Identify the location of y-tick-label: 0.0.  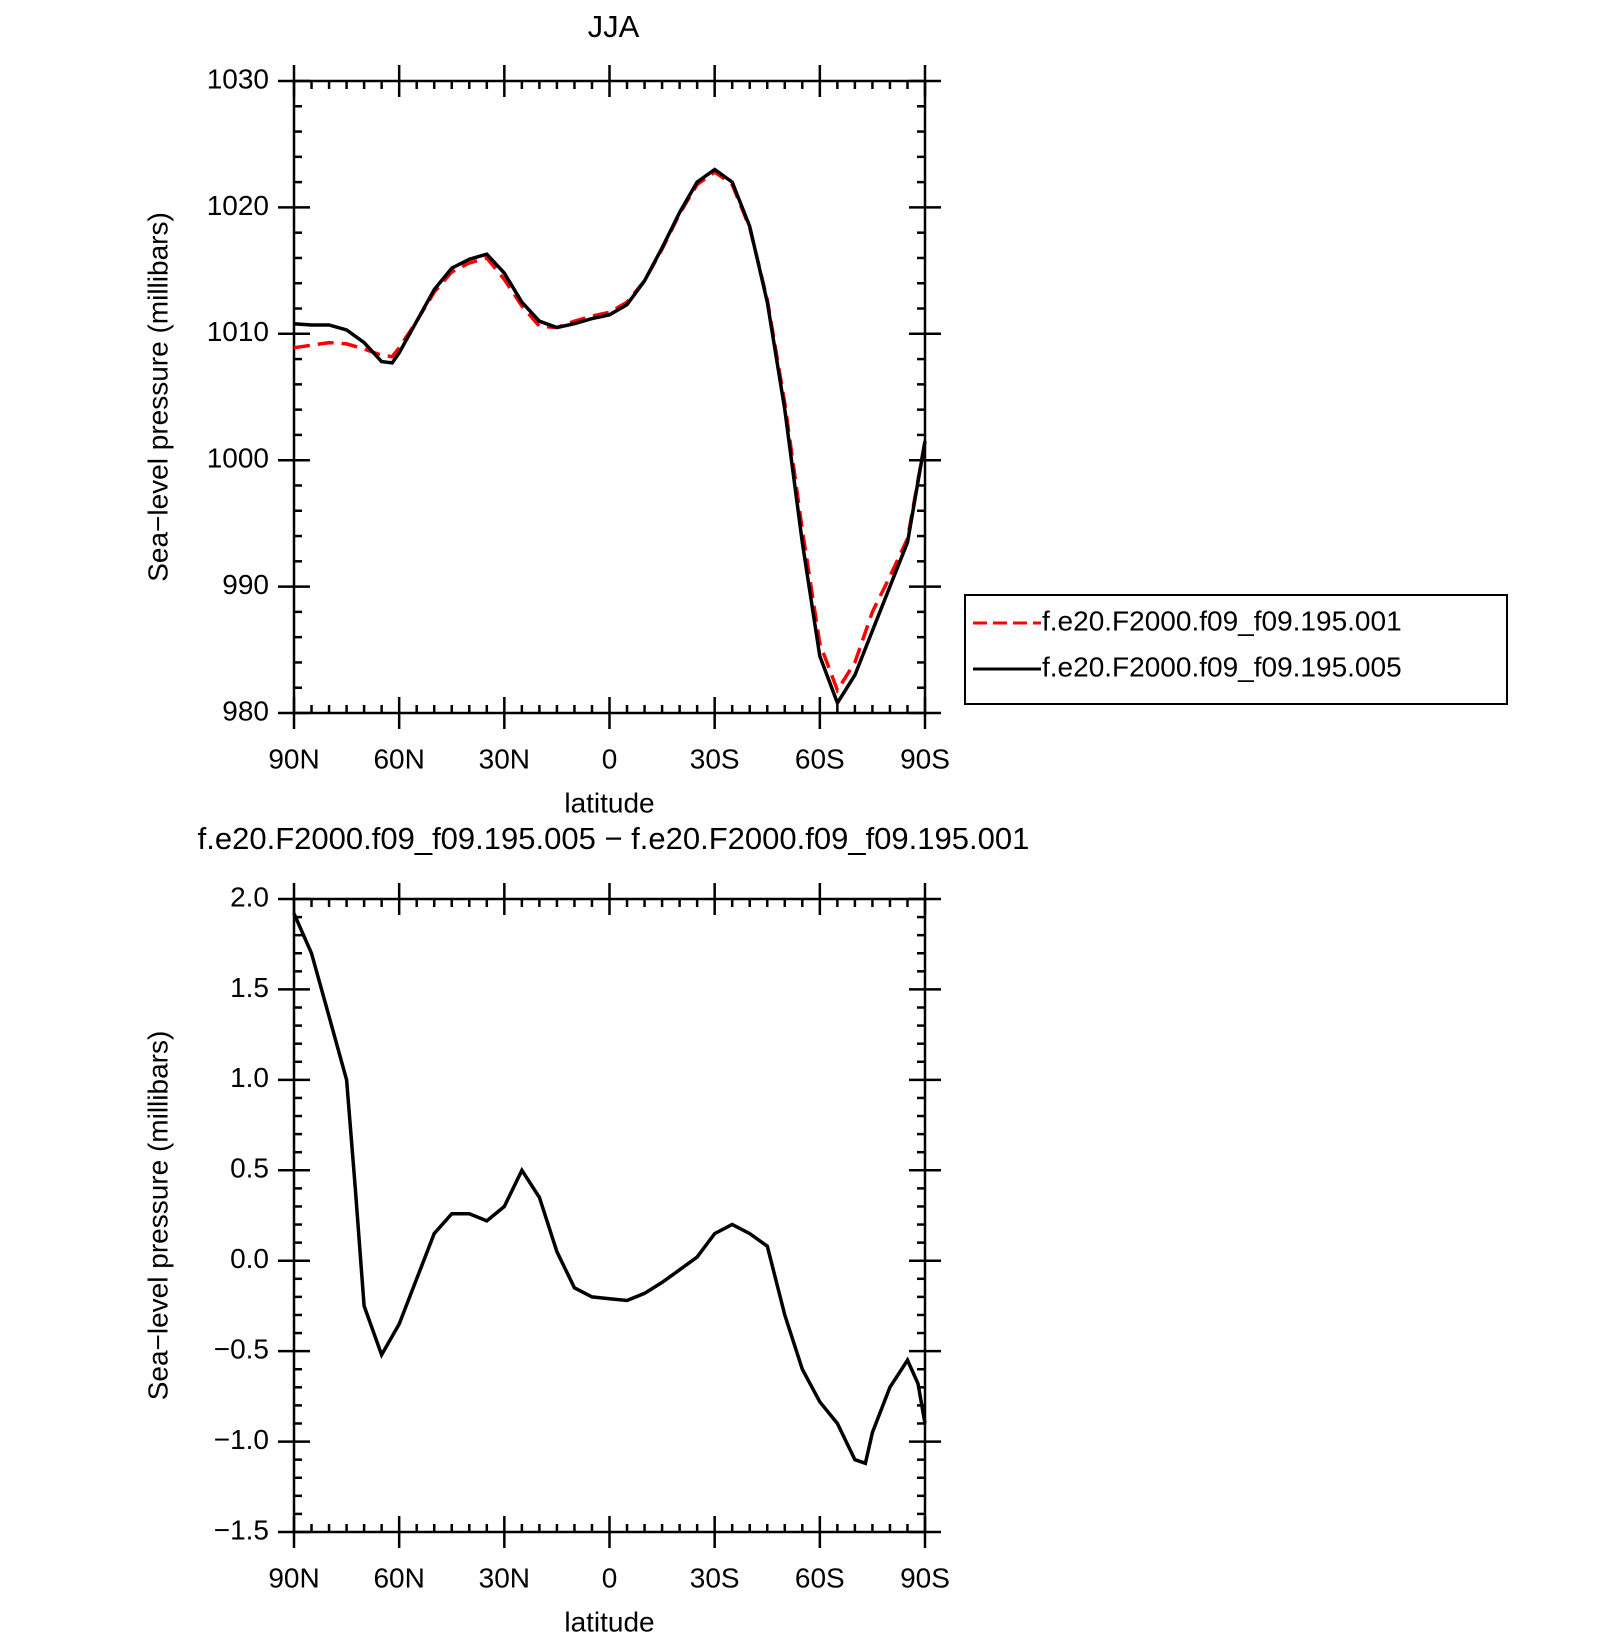
(249, 1258).